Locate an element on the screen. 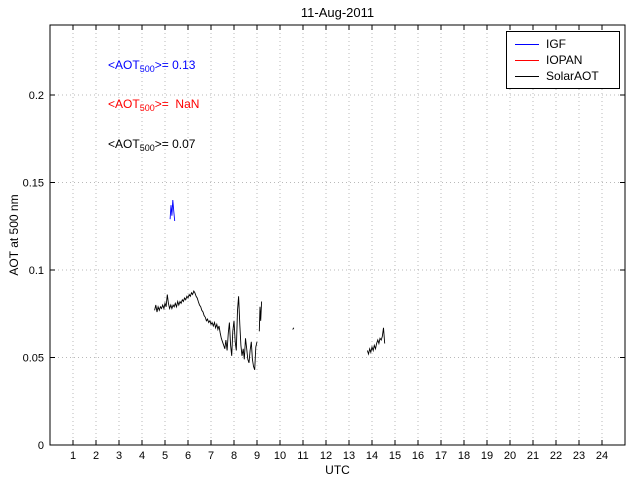 The width and height of the screenshot is (640, 480). svg-text: 10 is located at coordinates (280, 456).